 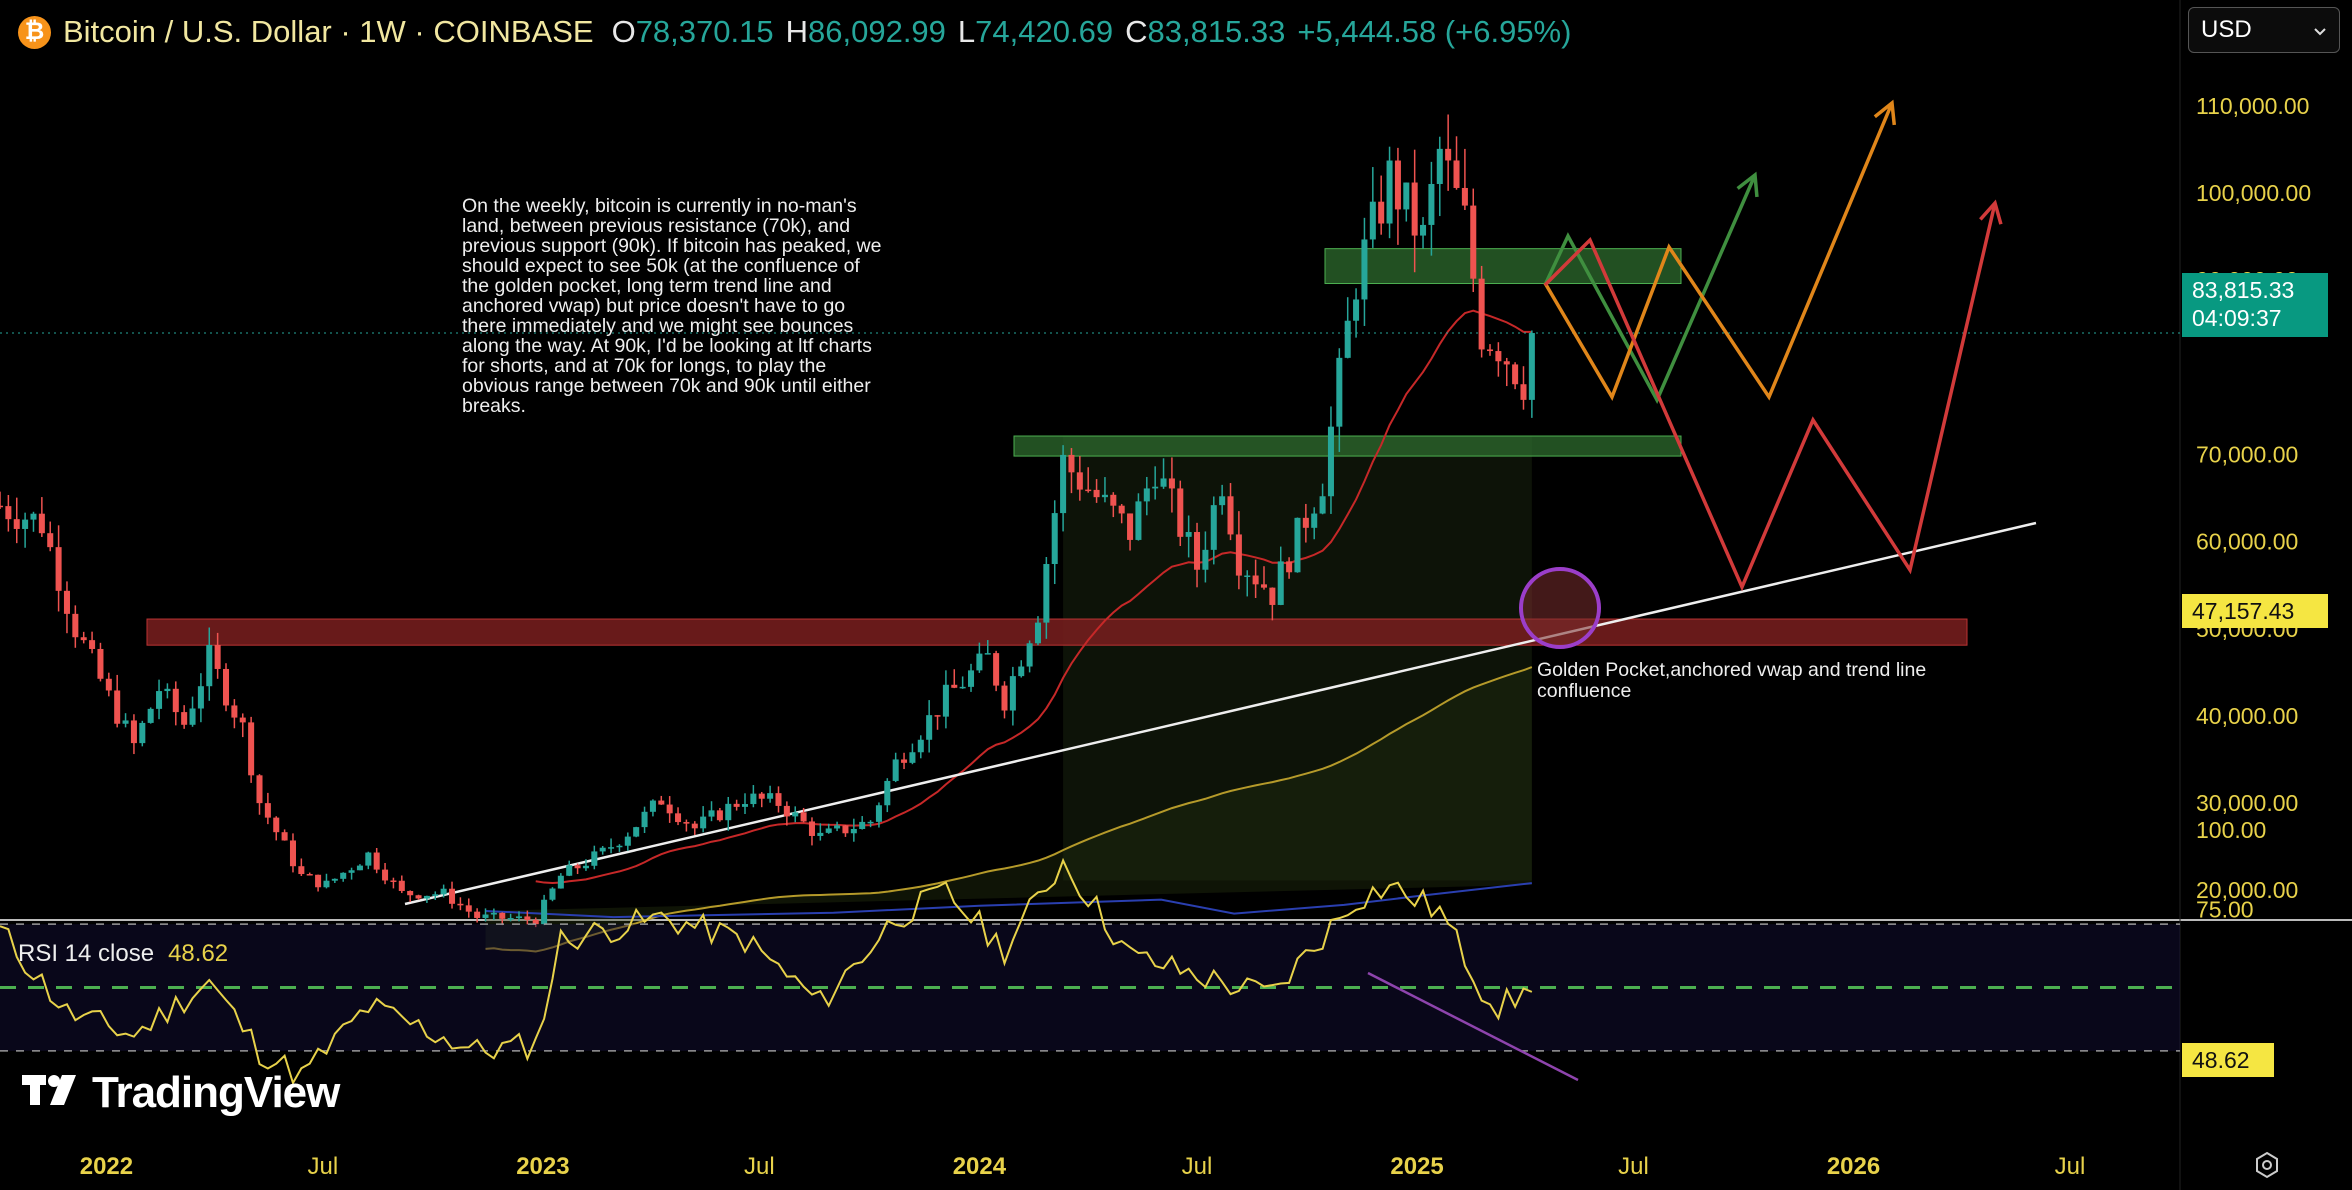 What do you see at coordinates (1650, 289) in the screenshot?
I see `projection-path-green` at bounding box center [1650, 289].